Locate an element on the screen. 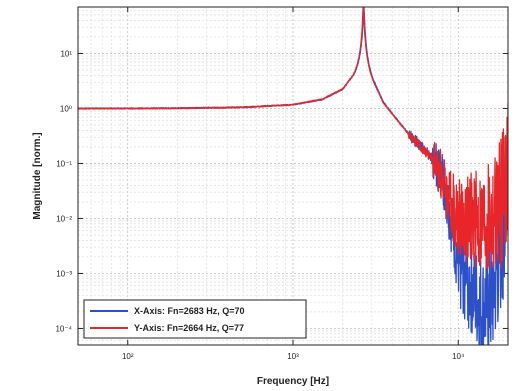 This screenshot has height=391, width=516. x-axis-label: Frequency [Hz] is located at coordinates (293, 381).